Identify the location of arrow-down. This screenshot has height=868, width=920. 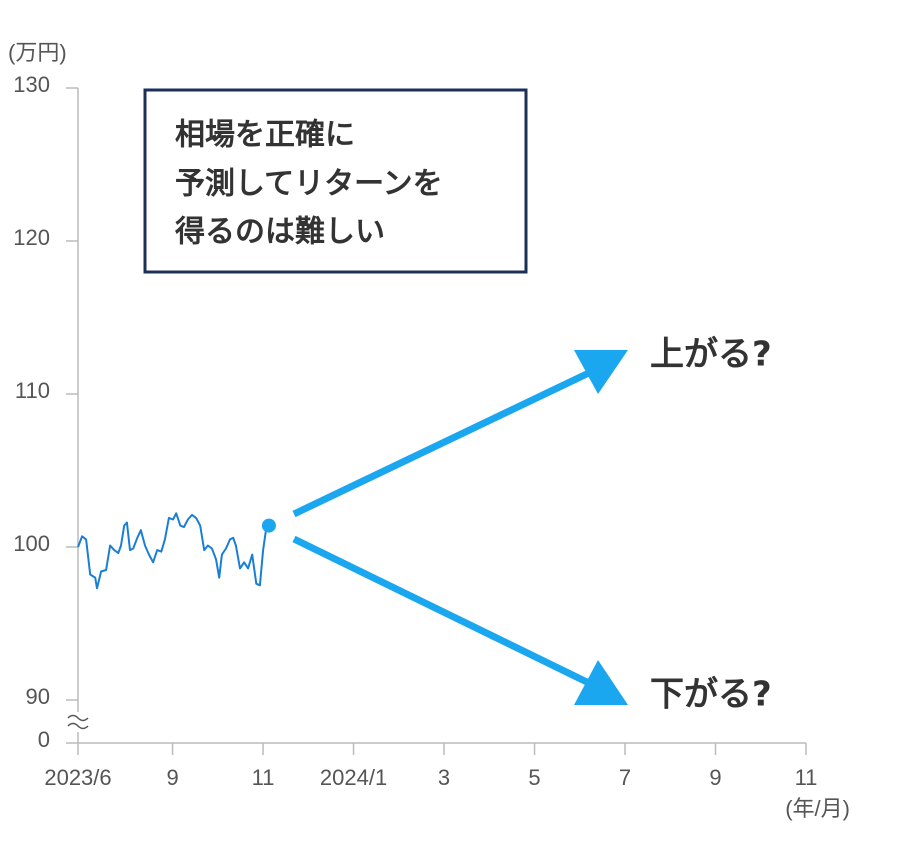
(444, 612).